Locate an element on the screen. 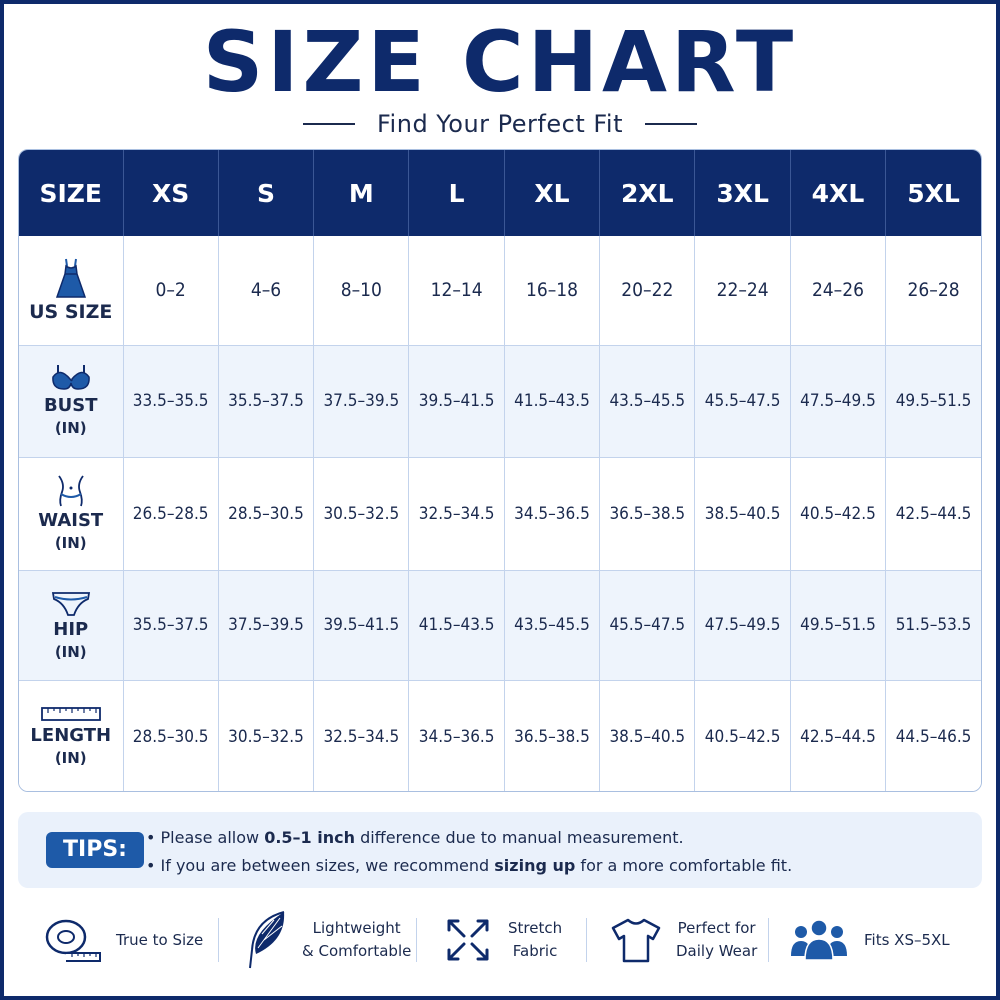 The image size is (1000, 1000). ruler-icon is located at coordinates (70, 713).